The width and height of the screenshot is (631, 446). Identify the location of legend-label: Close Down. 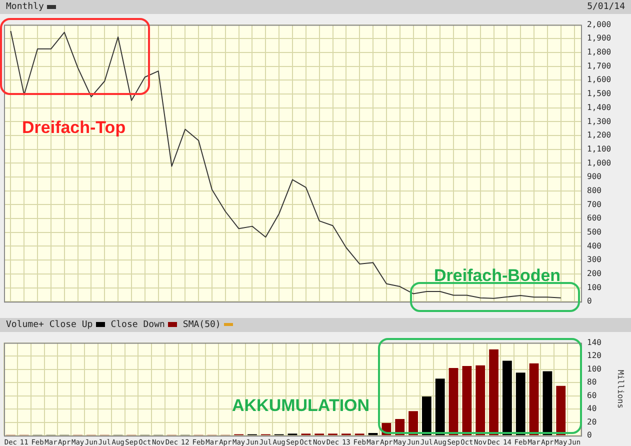
(137, 325).